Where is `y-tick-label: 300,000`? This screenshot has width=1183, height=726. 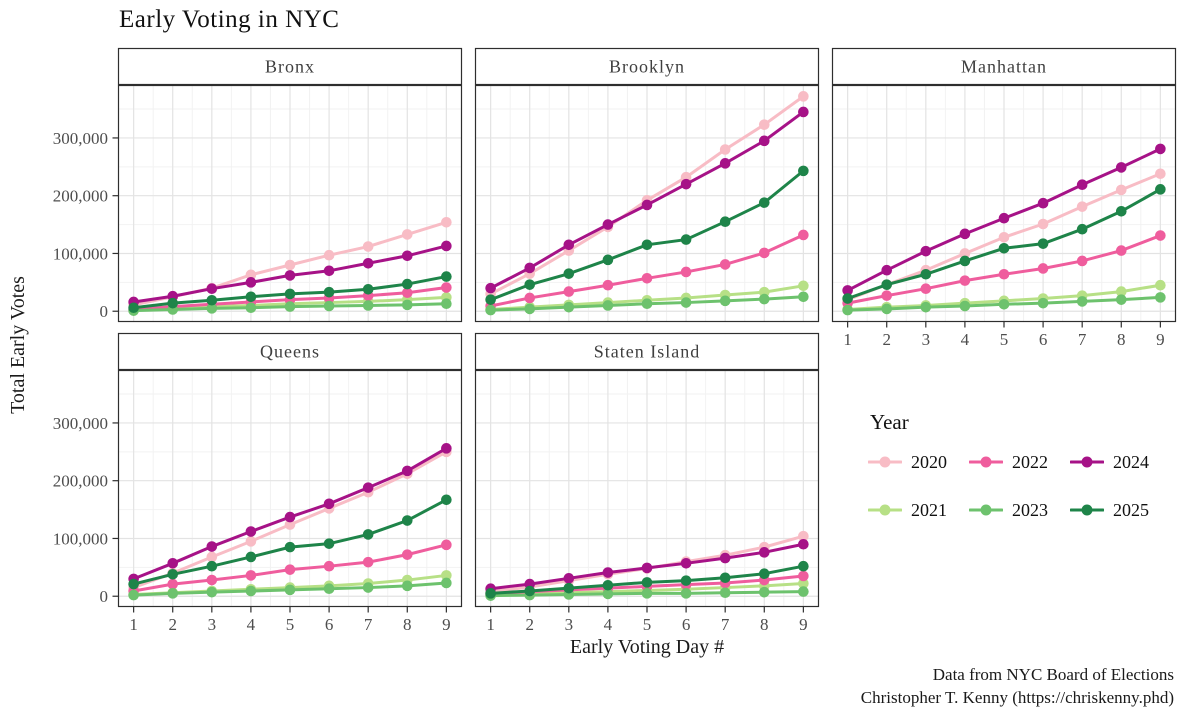 y-tick-label: 300,000 is located at coordinates (80, 138).